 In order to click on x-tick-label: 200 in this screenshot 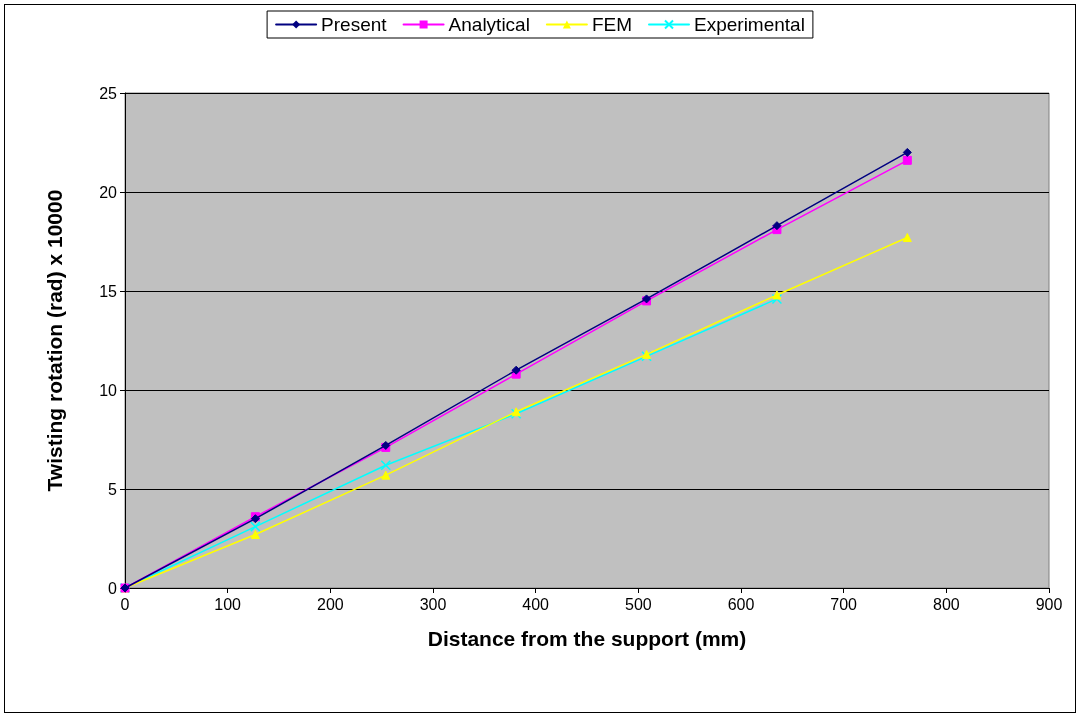, I will do `click(330, 604)`.